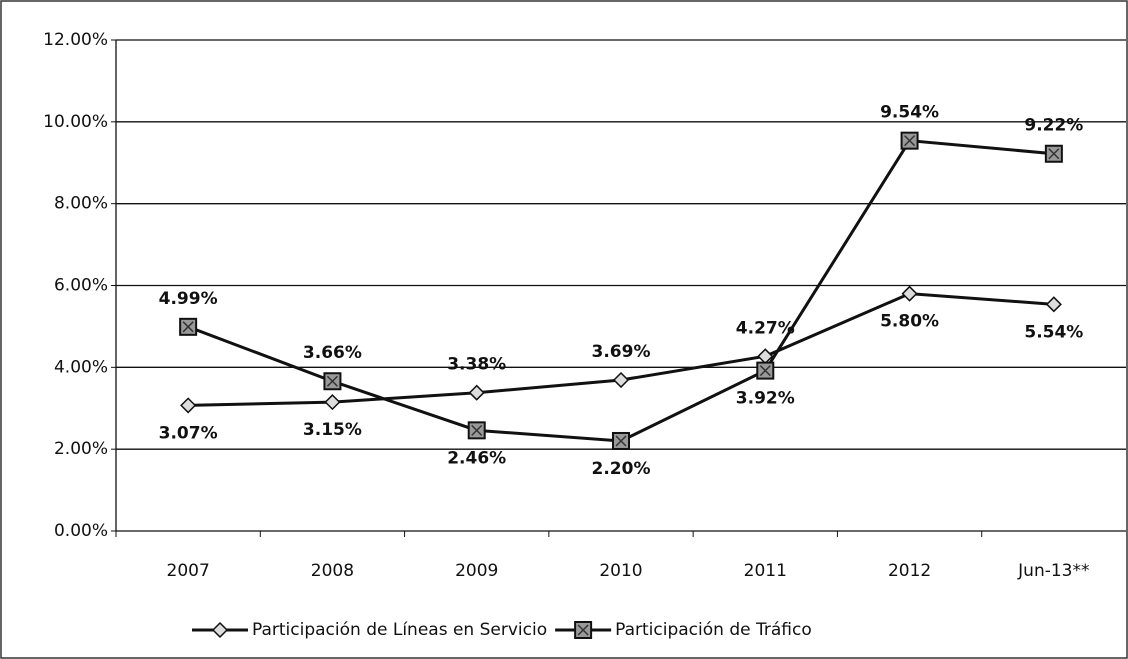 The height and width of the screenshot is (659, 1128). I want to click on x-tick-label: 2008, so click(332, 571).